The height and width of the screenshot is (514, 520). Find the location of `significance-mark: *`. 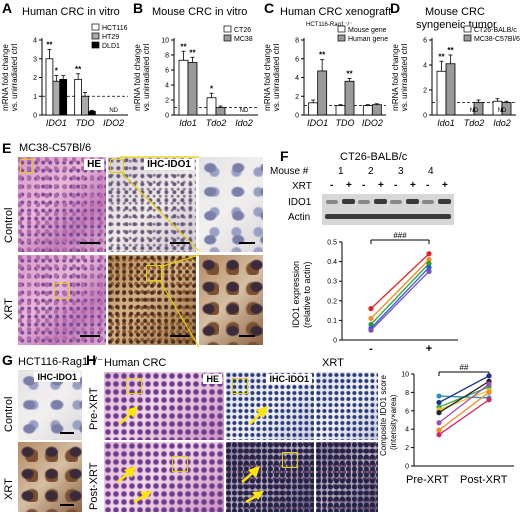

significance-mark: * is located at coordinates (57, 71).